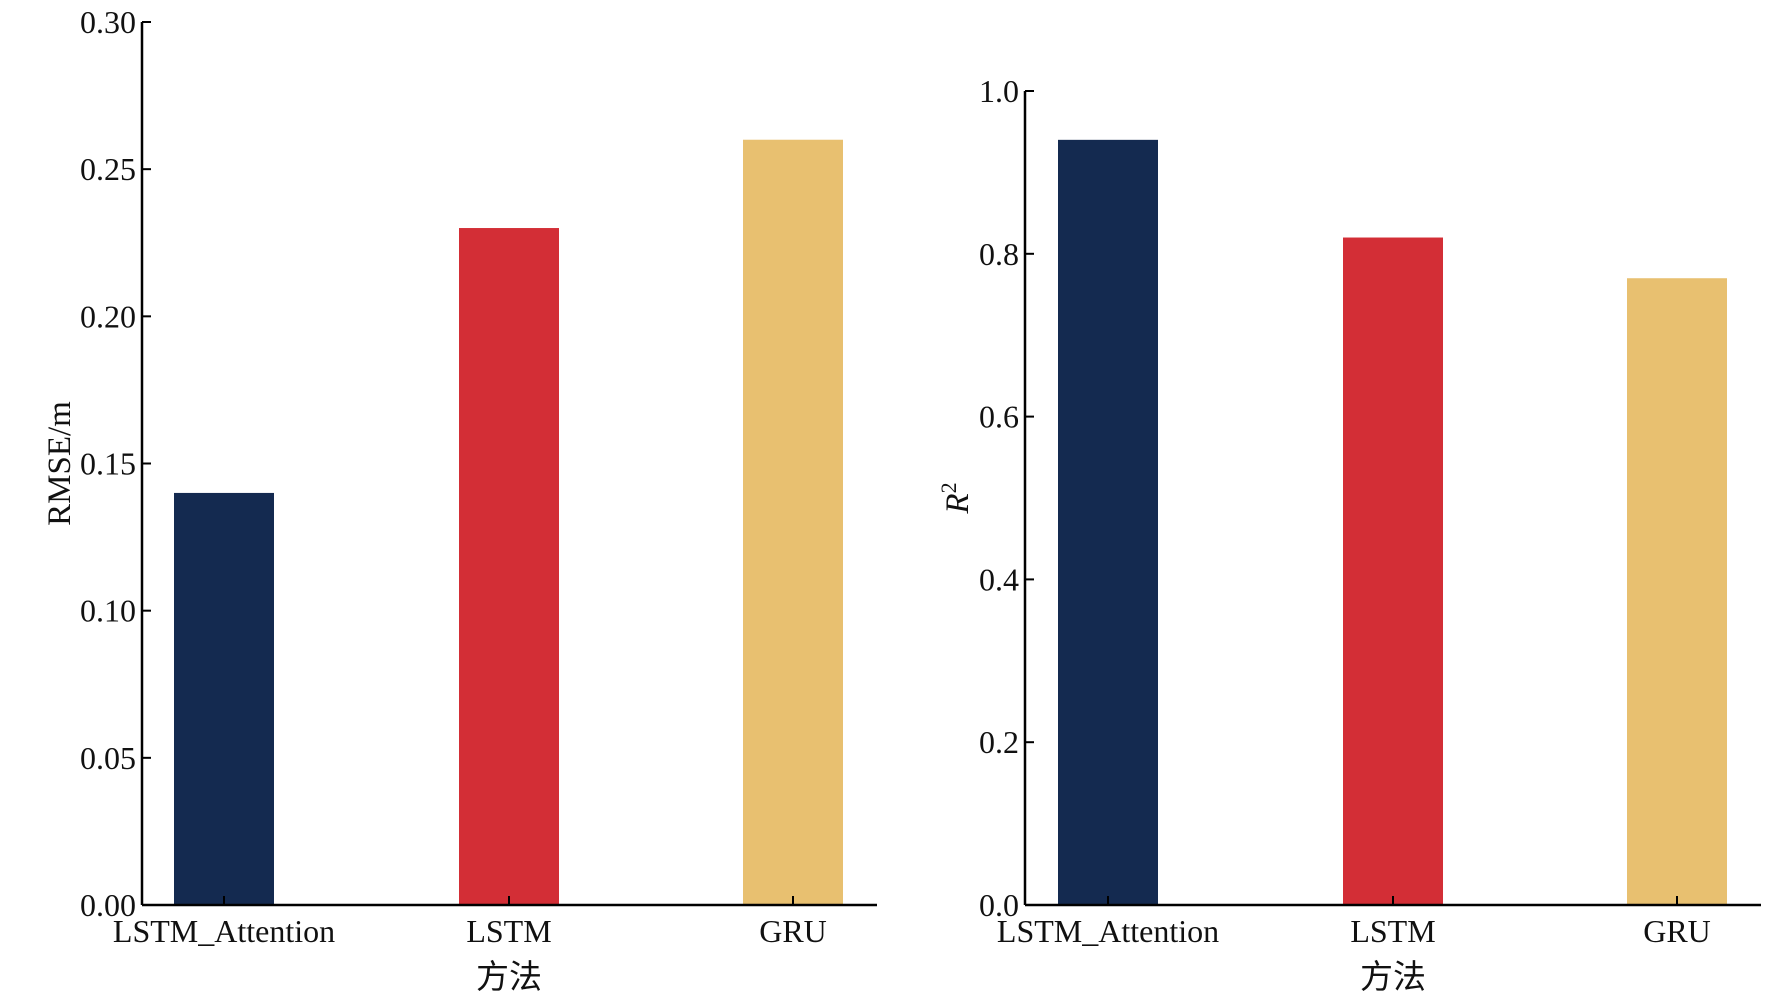  What do you see at coordinates (999, 254) in the screenshot?
I see `y-tick-label: 0.8` at bounding box center [999, 254].